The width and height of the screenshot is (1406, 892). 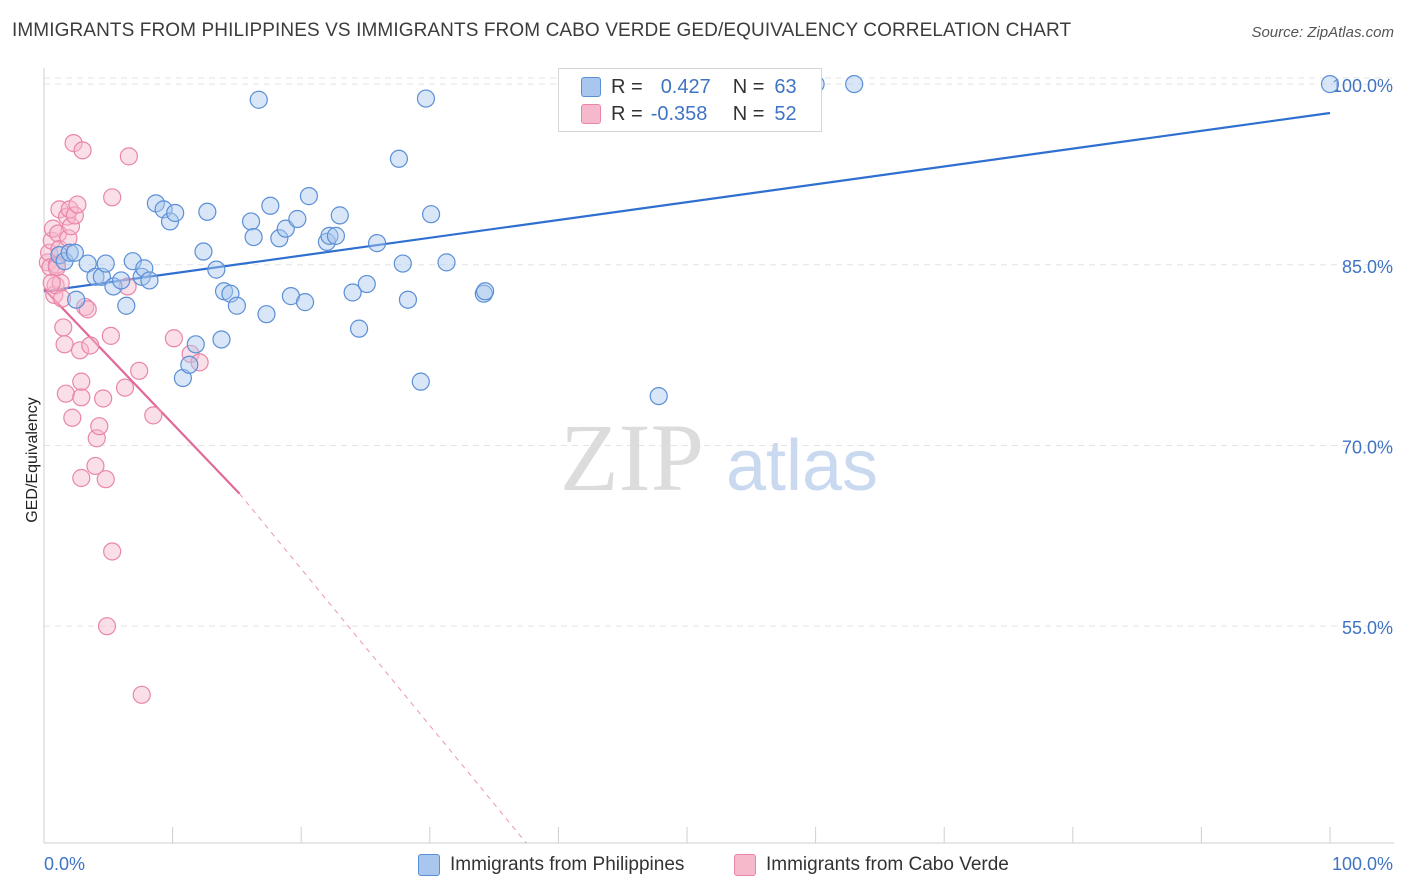 What do you see at coordinates (802, 466) in the screenshot?
I see `watermark-atlas: atlas` at bounding box center [802, 466].